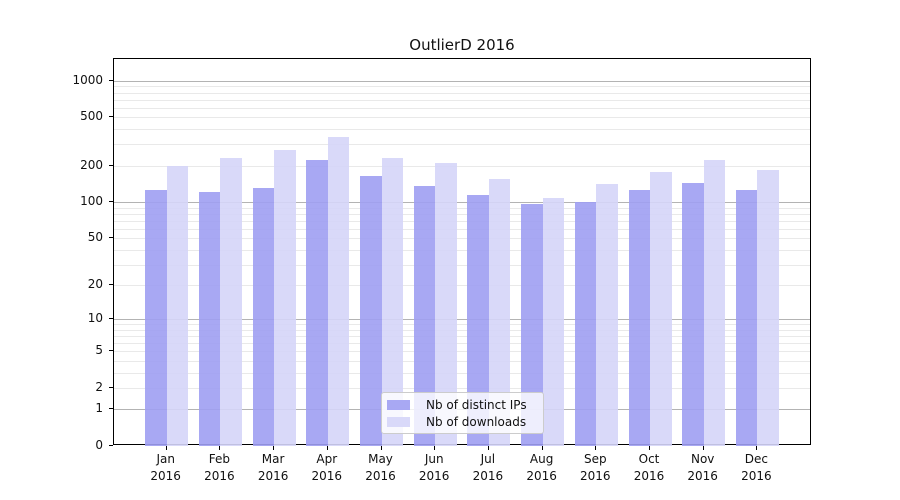  I want to click on bar-distinct-ips-dec, so click(746, 317).